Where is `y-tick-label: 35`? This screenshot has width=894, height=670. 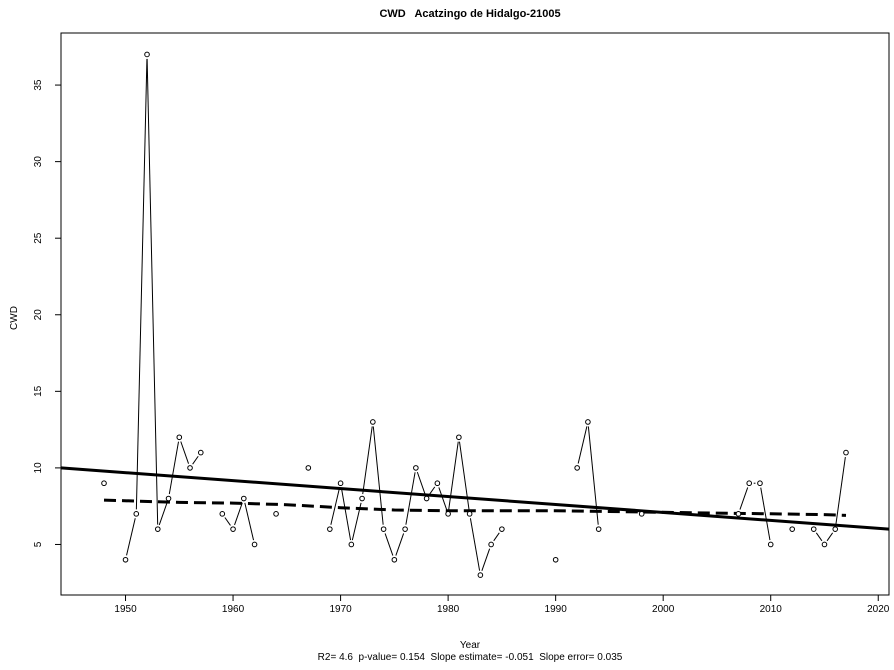
y-tick-label: 35 is located at coordinates (38, 85).